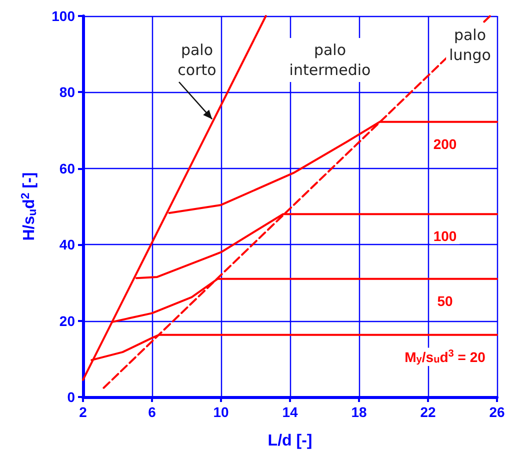  Describe the element at coordinates (290, 412) in the screenshot. I see `x-tick-label: 14` at that location.